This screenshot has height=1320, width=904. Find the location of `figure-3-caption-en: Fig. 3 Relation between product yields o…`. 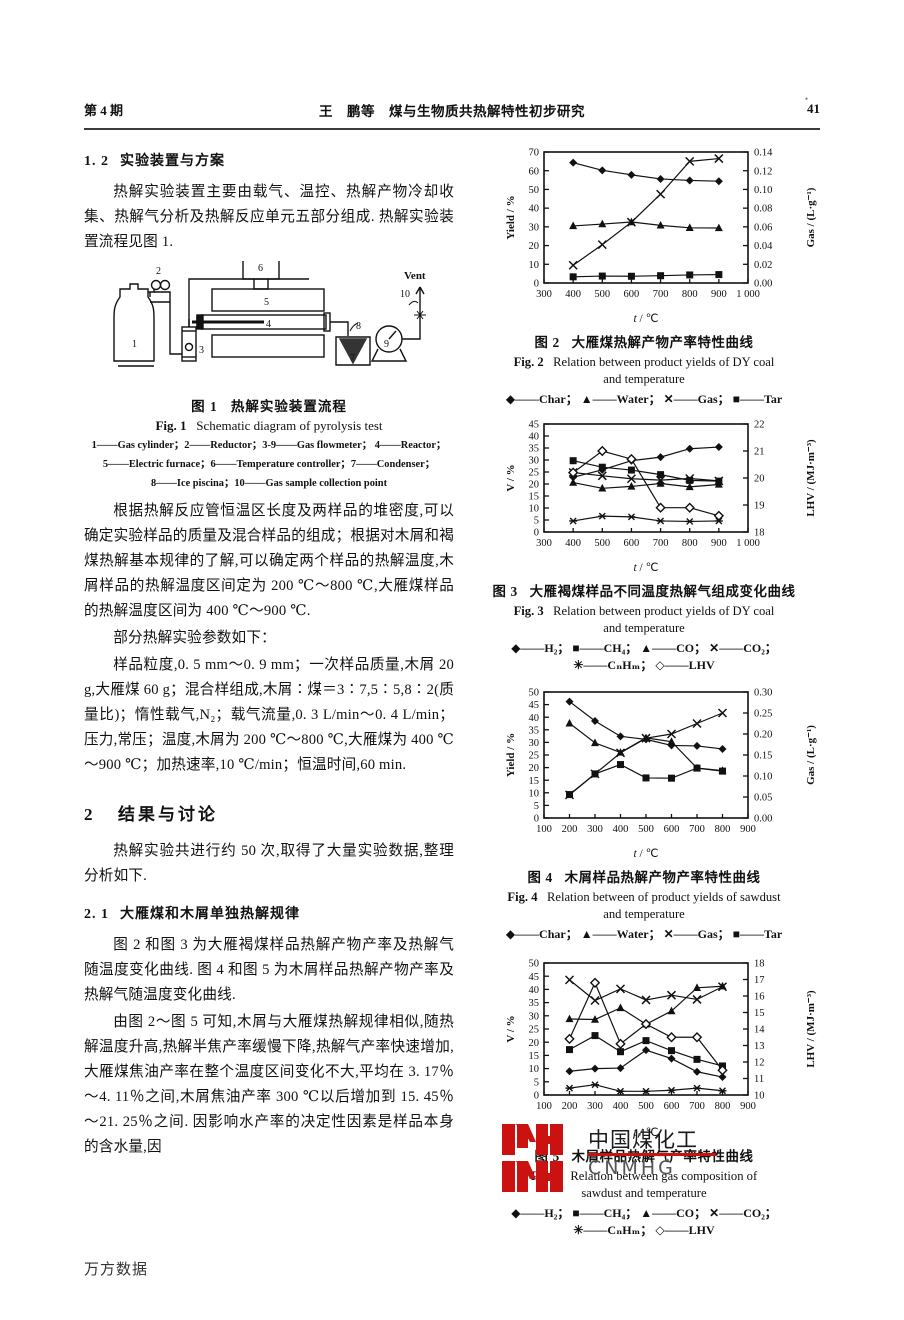

figure-3-caption-en: Fig. 3 Relation between product yields o… is located at coordinates (644, 620).